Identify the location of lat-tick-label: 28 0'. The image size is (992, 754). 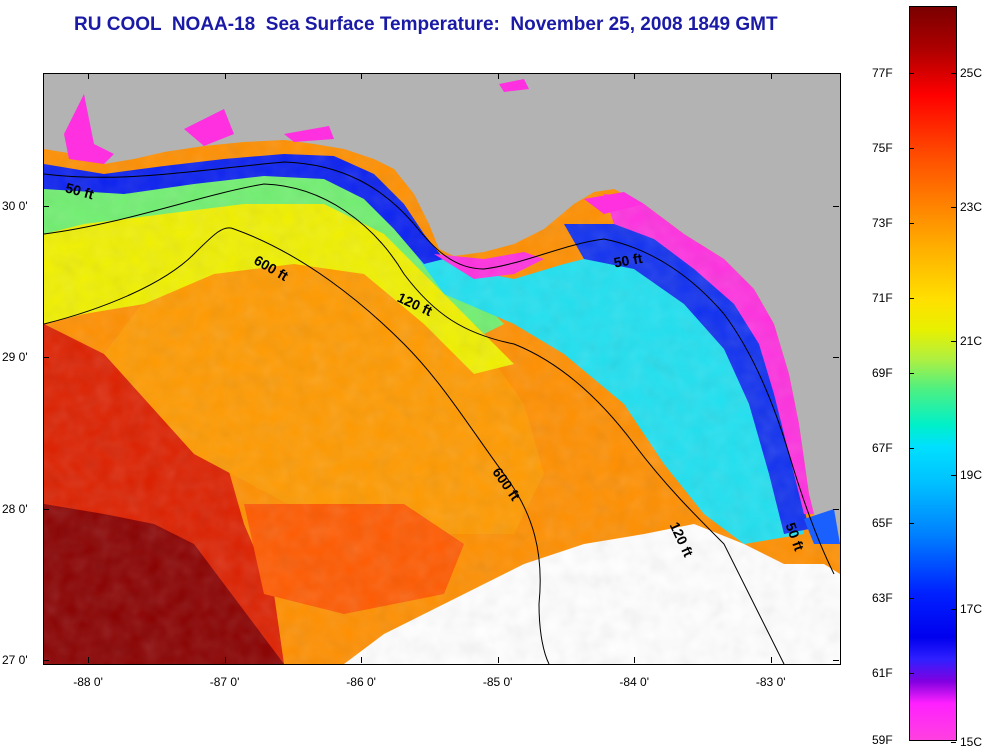
(15, 508).